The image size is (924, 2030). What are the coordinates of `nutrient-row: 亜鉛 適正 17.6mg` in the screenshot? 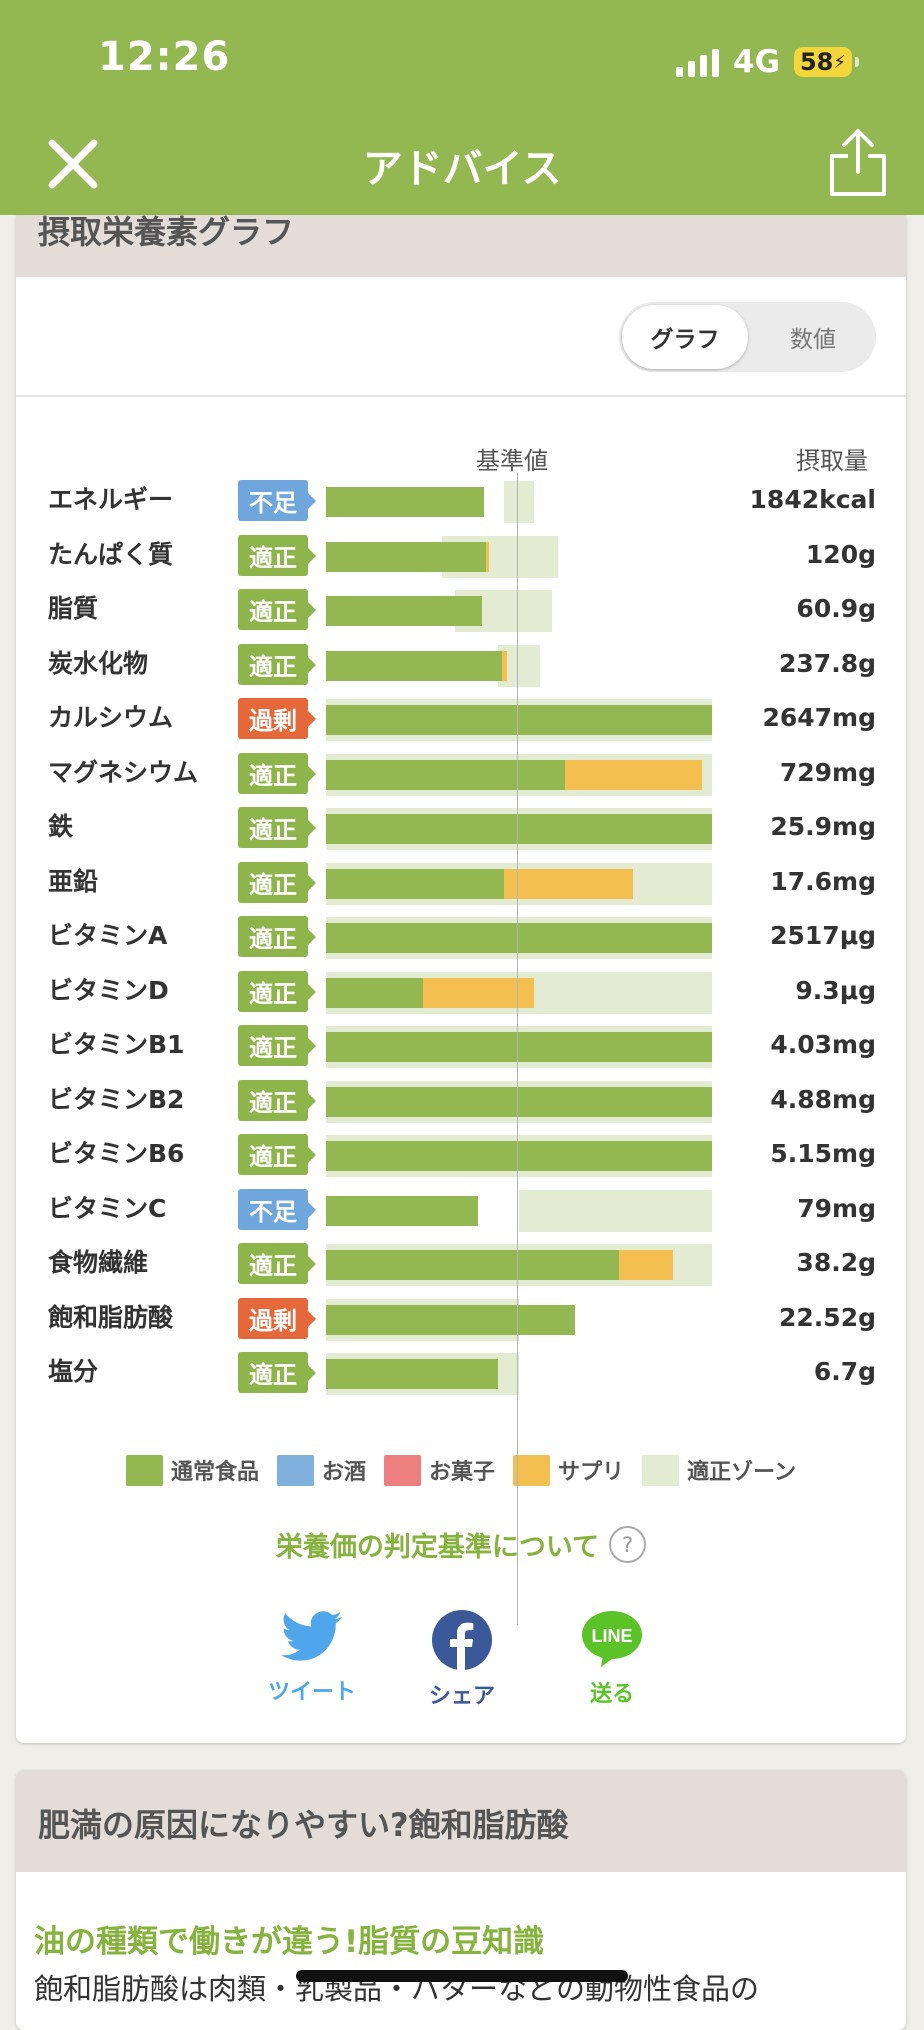 It's located at (461, 882).